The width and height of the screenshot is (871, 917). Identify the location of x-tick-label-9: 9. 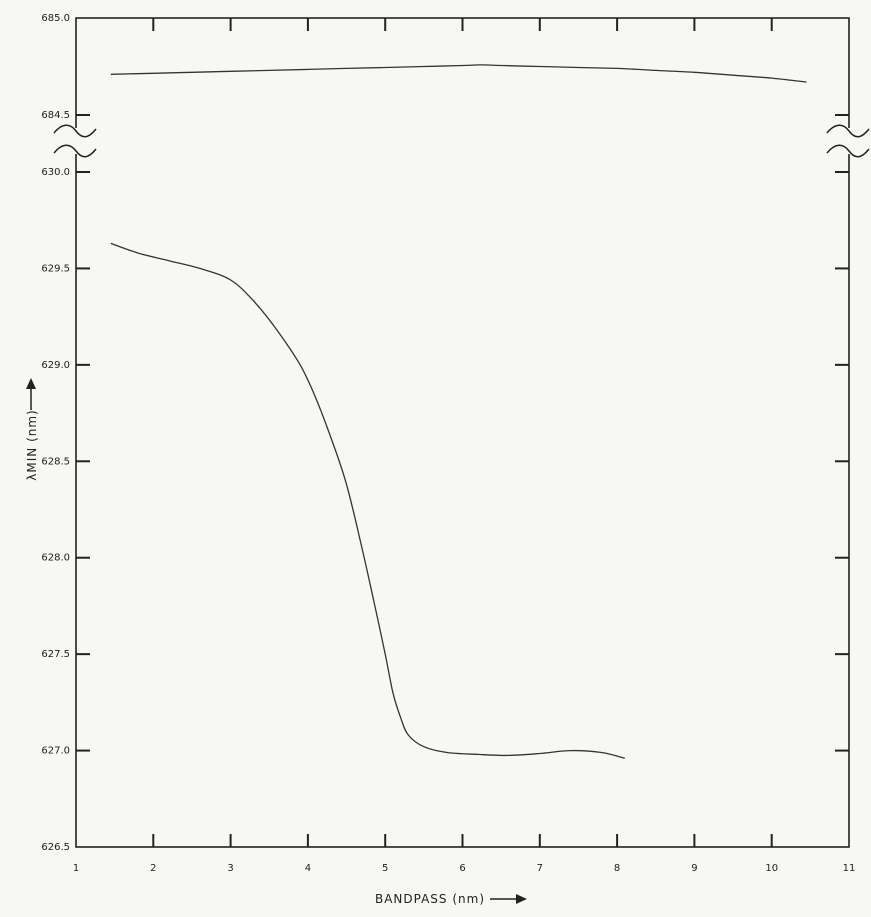
(694, 868).